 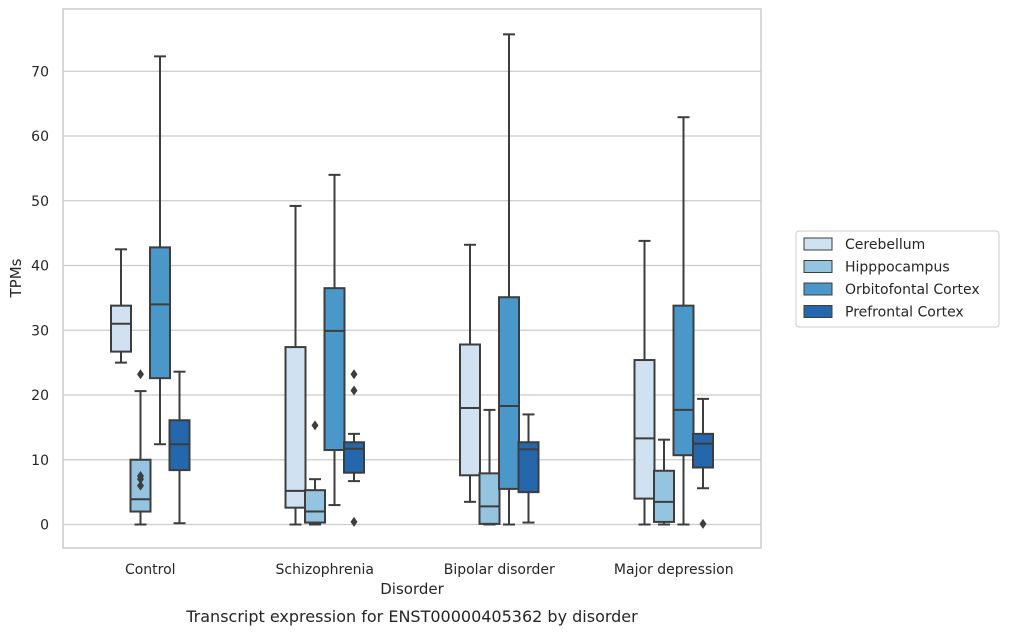 What do you see at coordinates (150, 570) in the screenshot?
I see `x-tick-label: Control` at bounding box center [150, 570].